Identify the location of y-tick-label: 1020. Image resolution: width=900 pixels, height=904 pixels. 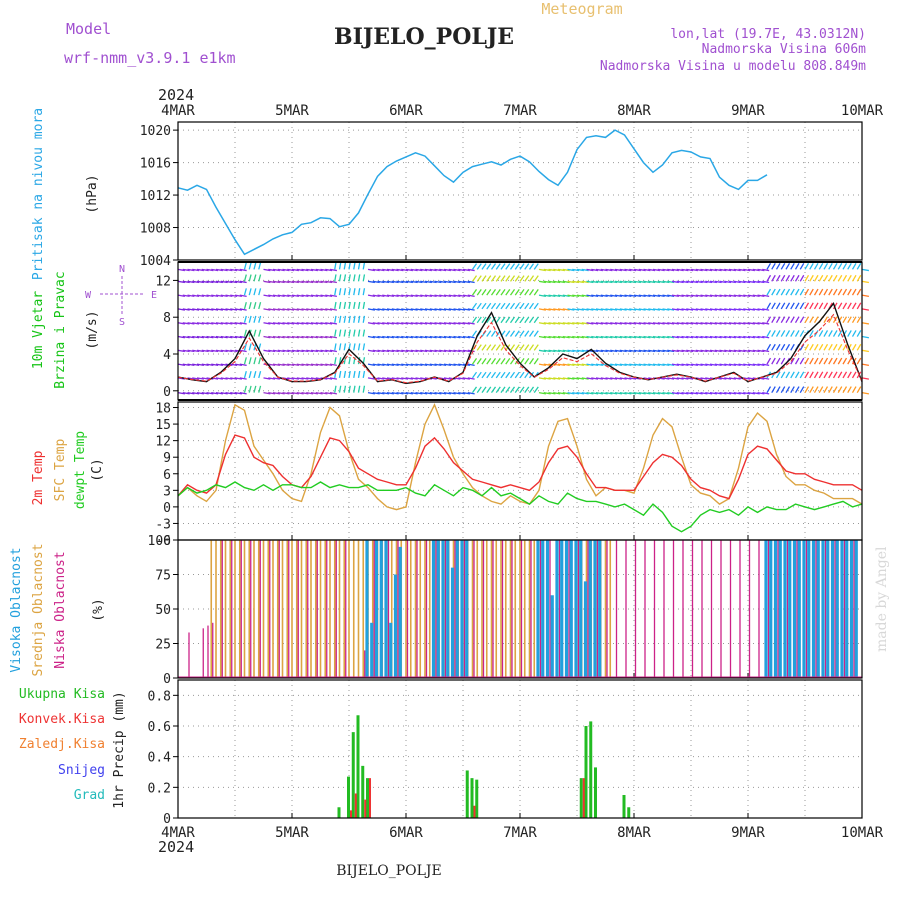
(155, 131).